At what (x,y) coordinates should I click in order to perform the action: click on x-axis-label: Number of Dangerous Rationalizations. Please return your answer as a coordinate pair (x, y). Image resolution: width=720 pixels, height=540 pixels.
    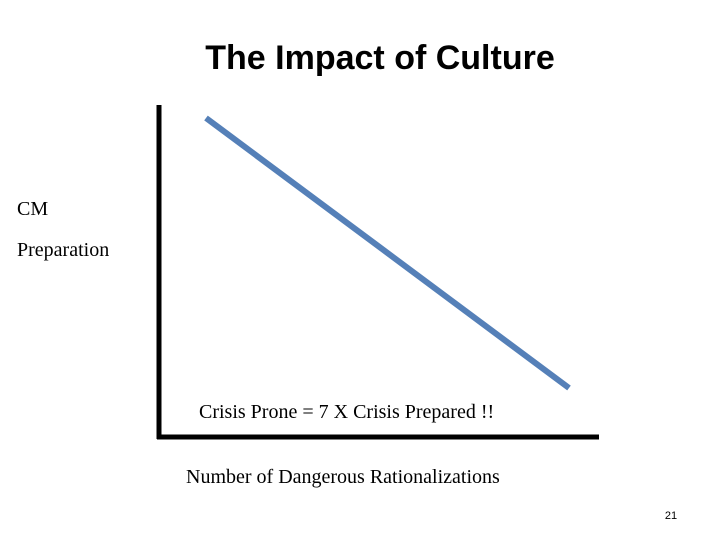
    Looking at the image, I should click on (343, 477).